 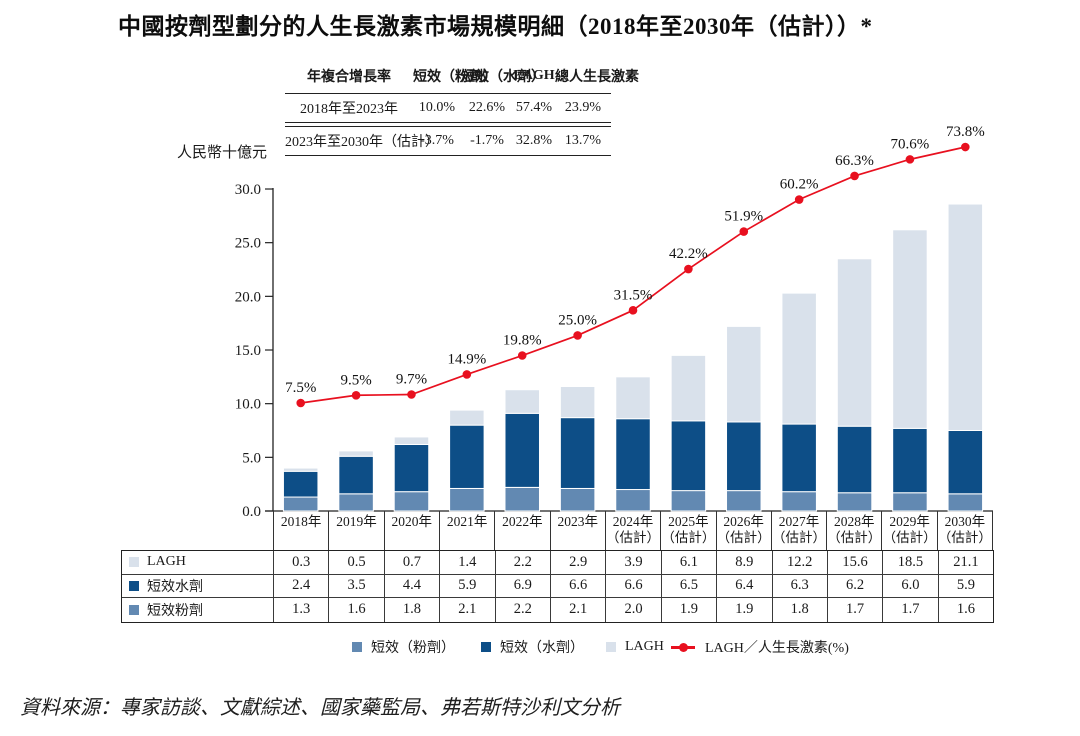 What do you see at coordinates (349, 77) in the screenshot?
I see `cagr-header-label: 年複合增長率` at bounding box center [349, 77].